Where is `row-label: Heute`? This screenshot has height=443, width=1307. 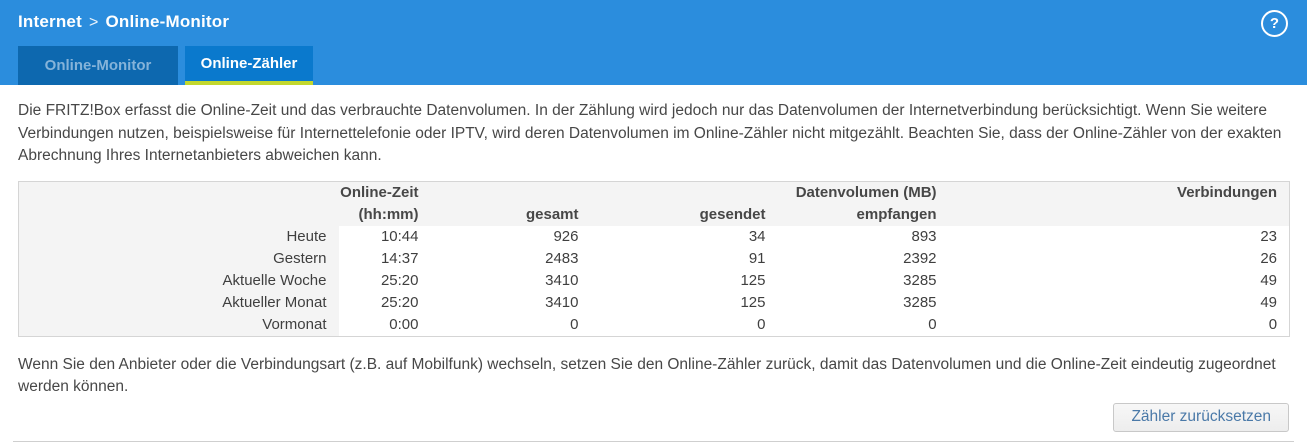 row-label: Heute is located at coordinates (178, 236).